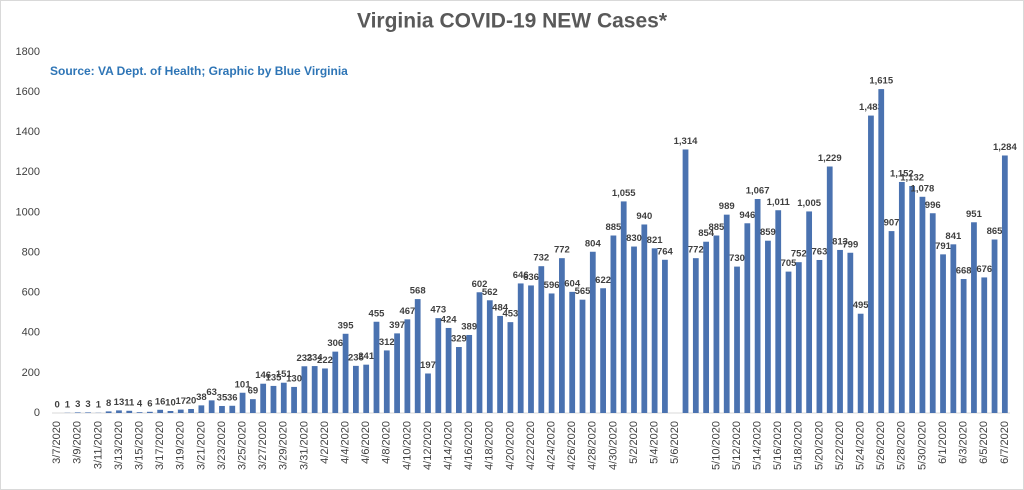 Image resolution: width=1024 pixels, height=490 pixels. Describe the element at coordinates (706, 233) in the screenshot. I see `data-label: 854` at that location.